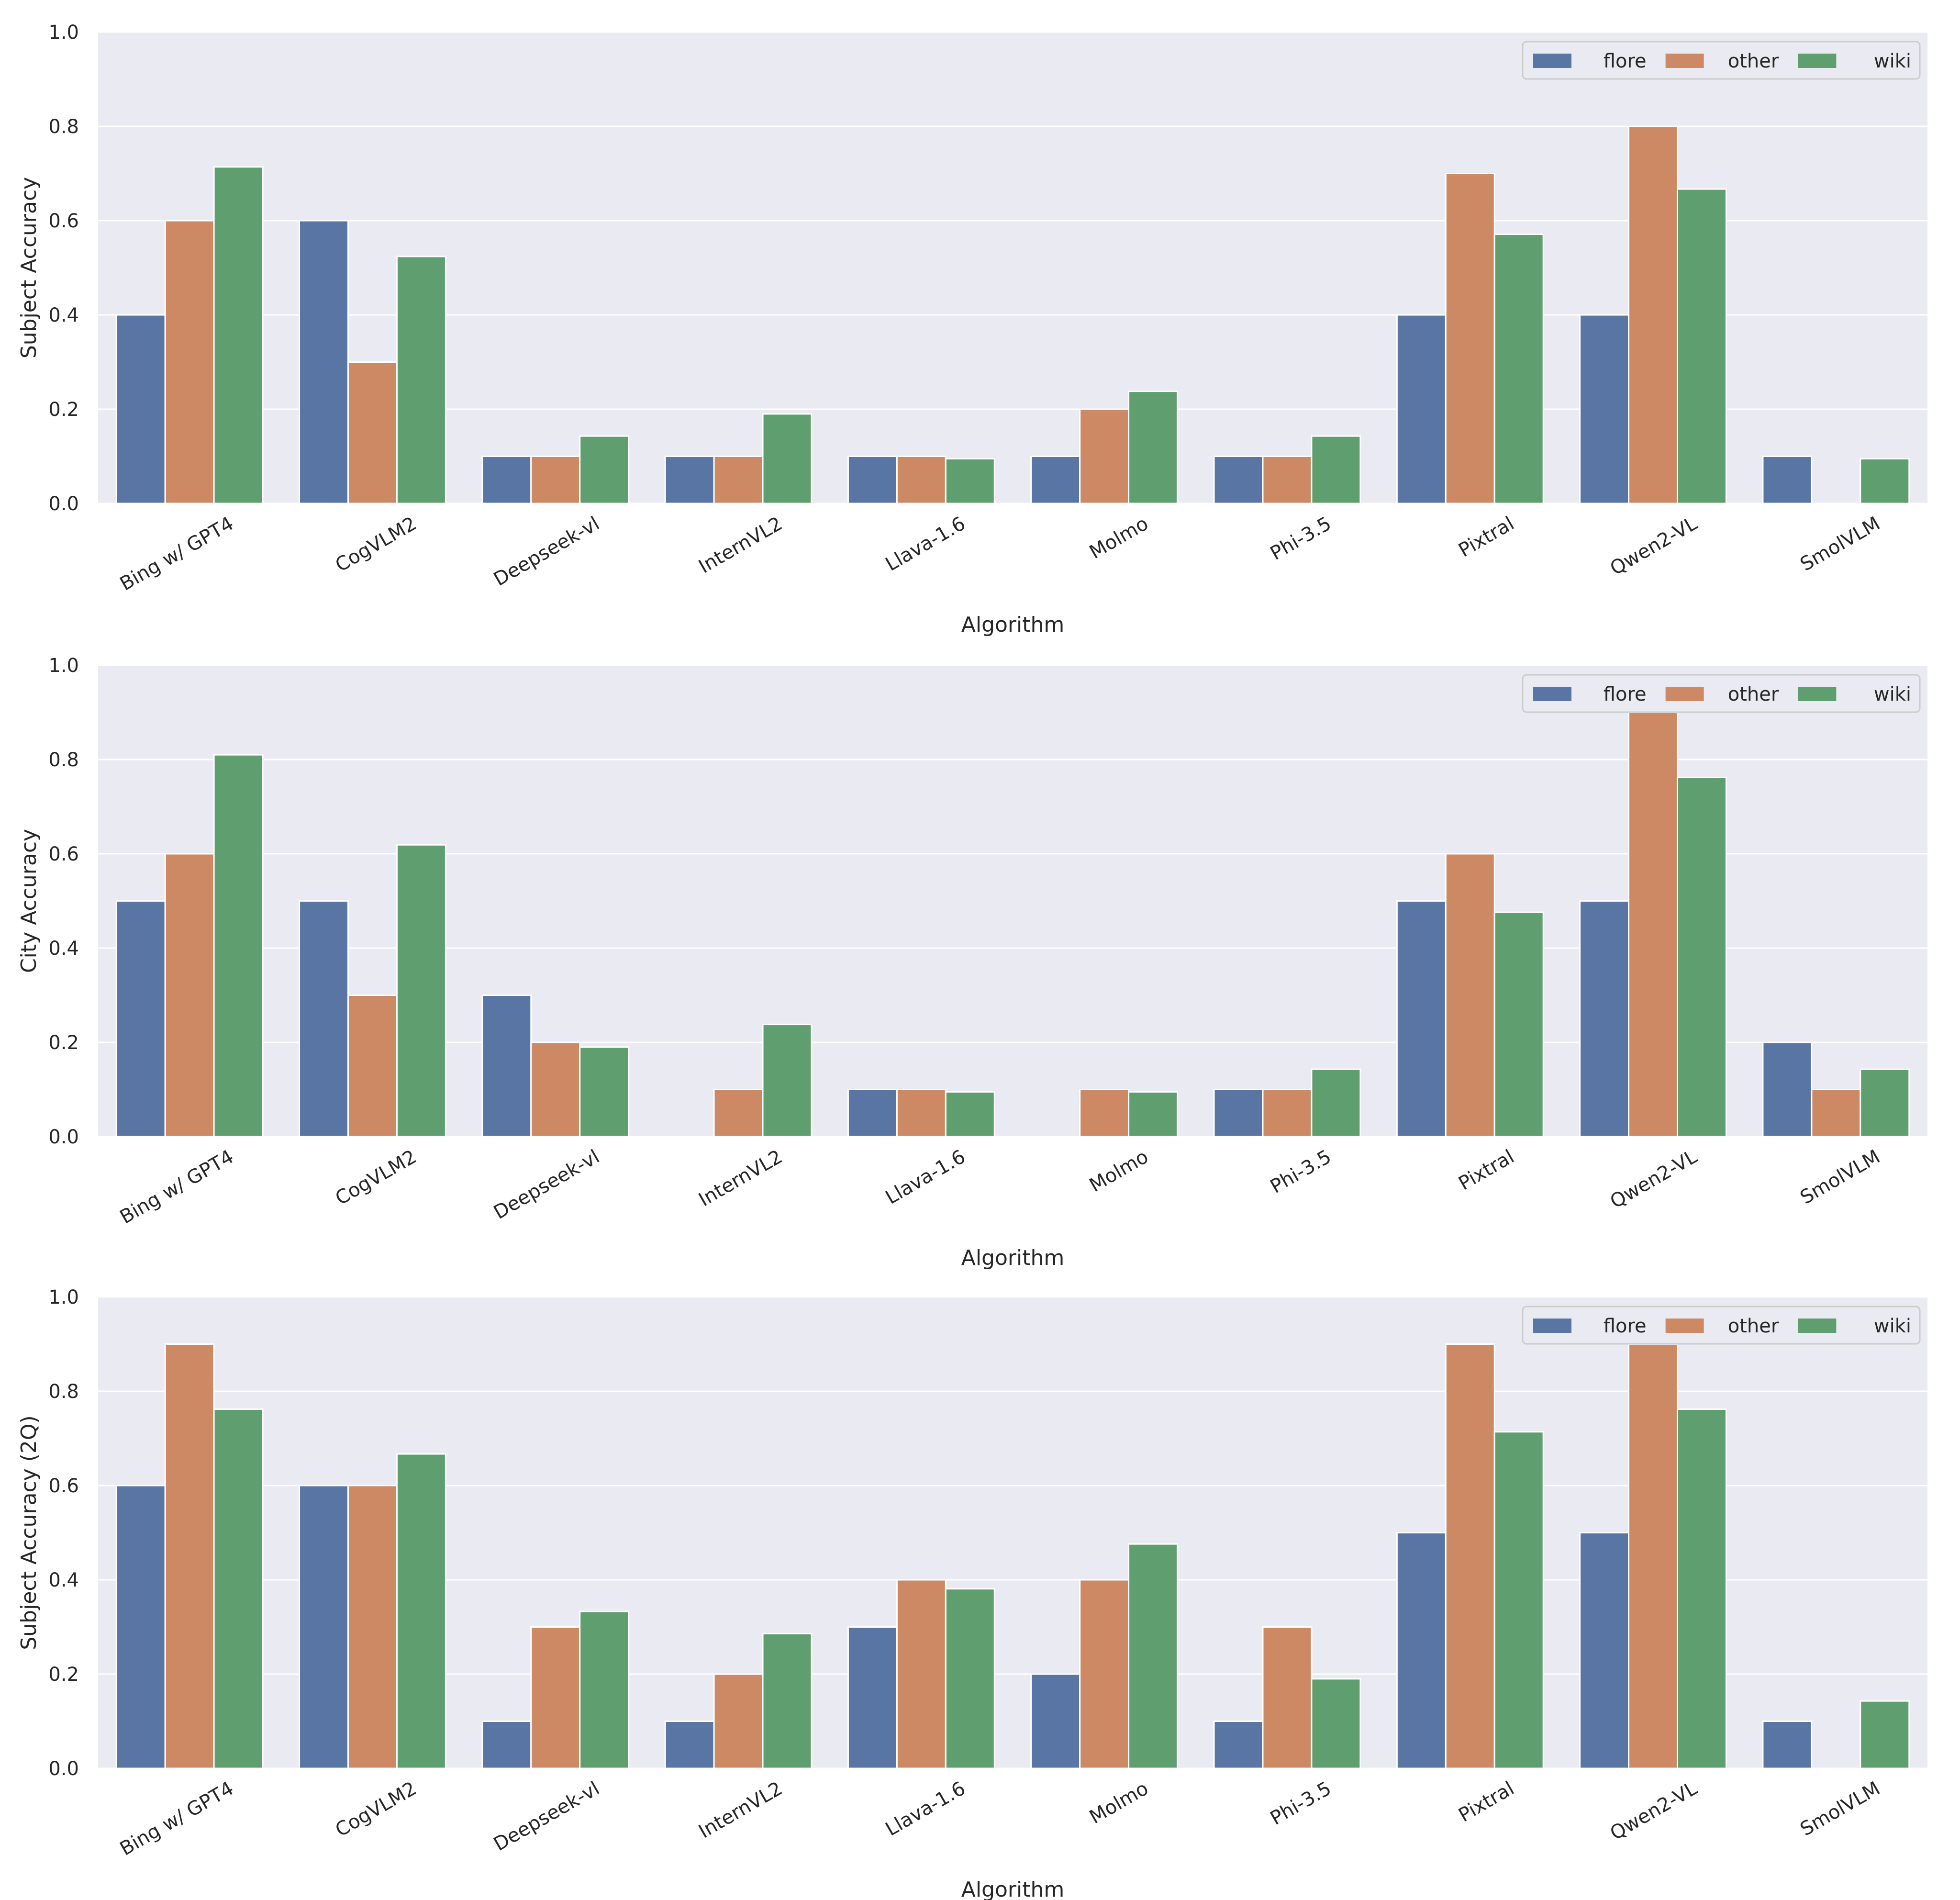 This screenshot has height=1900, width=1960. I want to click on legend-swatch-wiki, so click(1818, 694).